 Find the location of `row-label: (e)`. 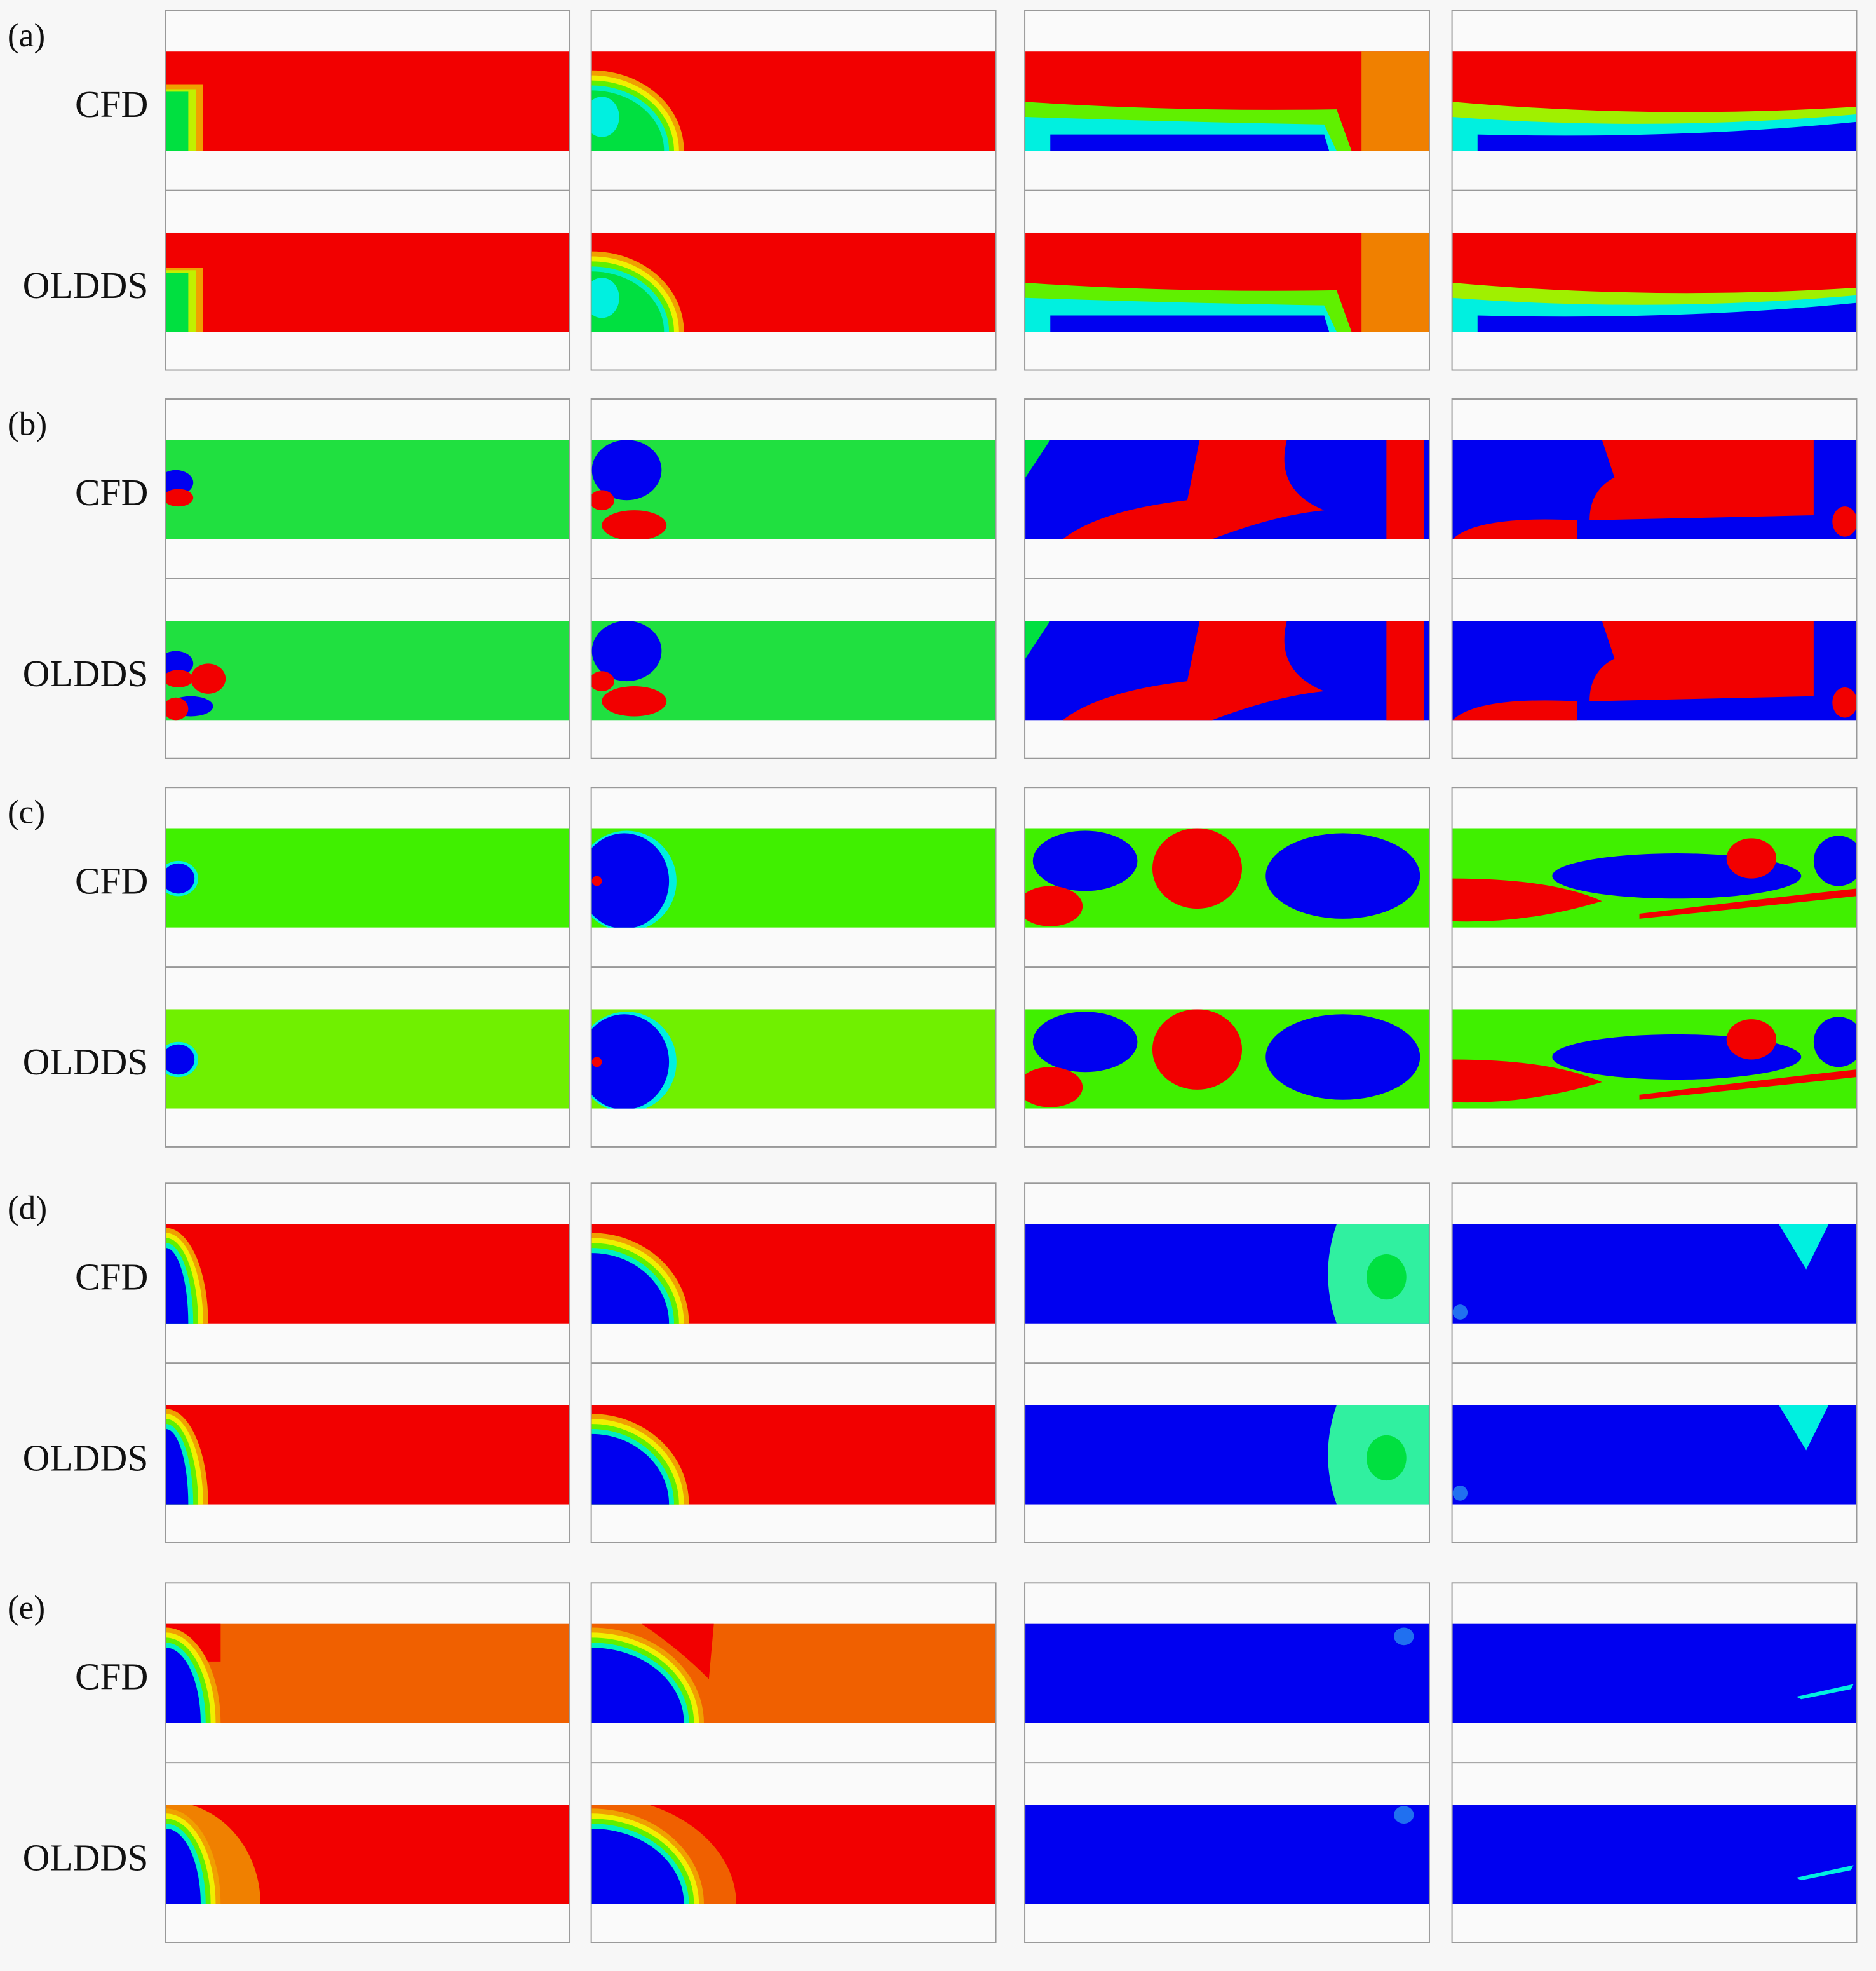

row-label: (e) is located at coordinates (26, 1607).